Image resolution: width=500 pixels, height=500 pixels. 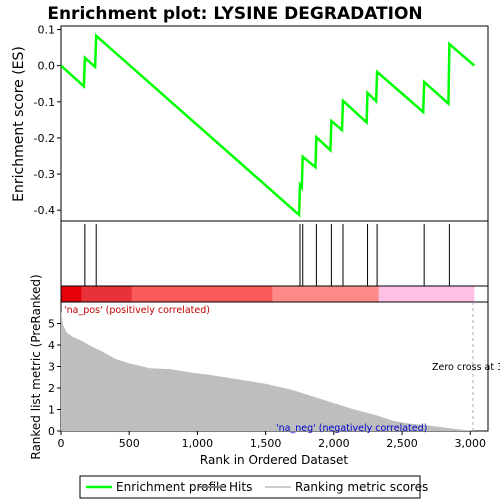 I want to click on xtick-label: 2,500, so click(x=402, y=443).